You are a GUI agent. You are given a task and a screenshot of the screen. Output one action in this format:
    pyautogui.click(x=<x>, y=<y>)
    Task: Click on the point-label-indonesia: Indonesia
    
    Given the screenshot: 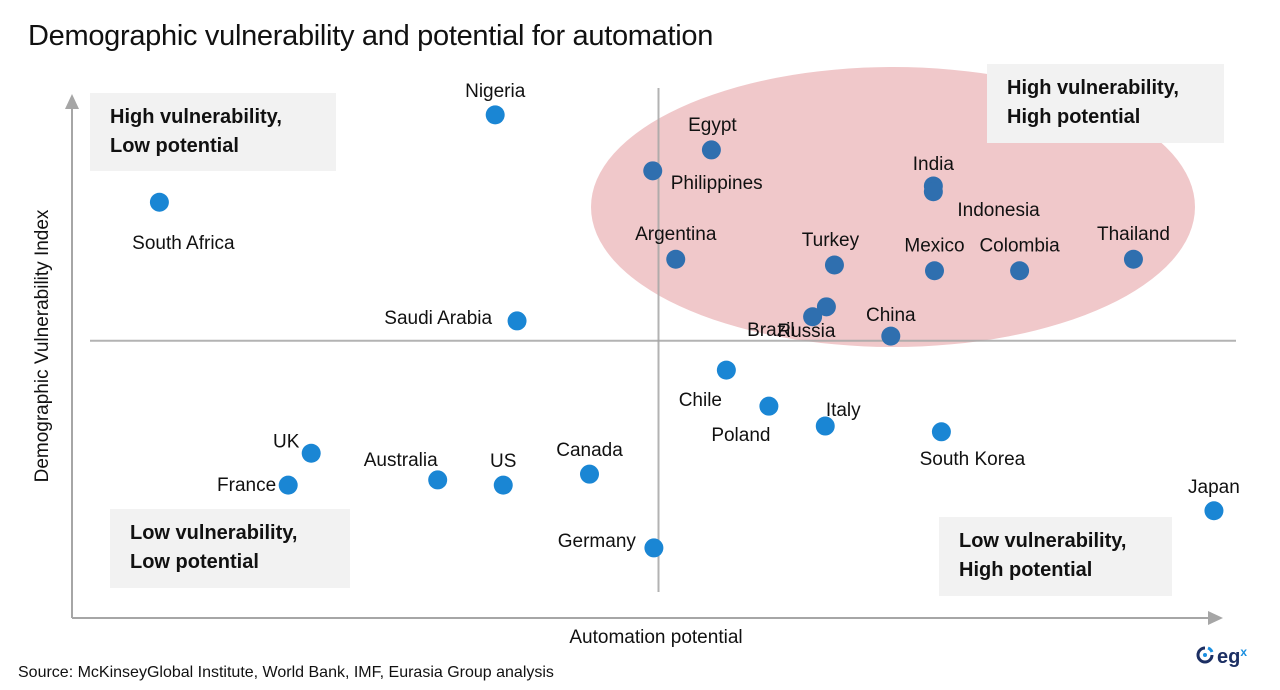 What is the action you would take?
    pyautogui.click(x=998, y=210)
    